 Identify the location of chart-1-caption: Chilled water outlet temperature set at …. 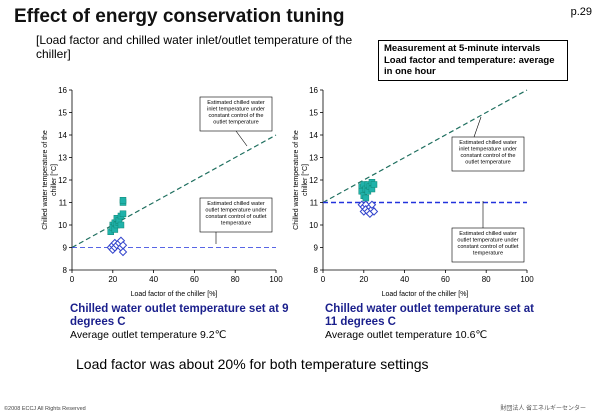
(180, 322).